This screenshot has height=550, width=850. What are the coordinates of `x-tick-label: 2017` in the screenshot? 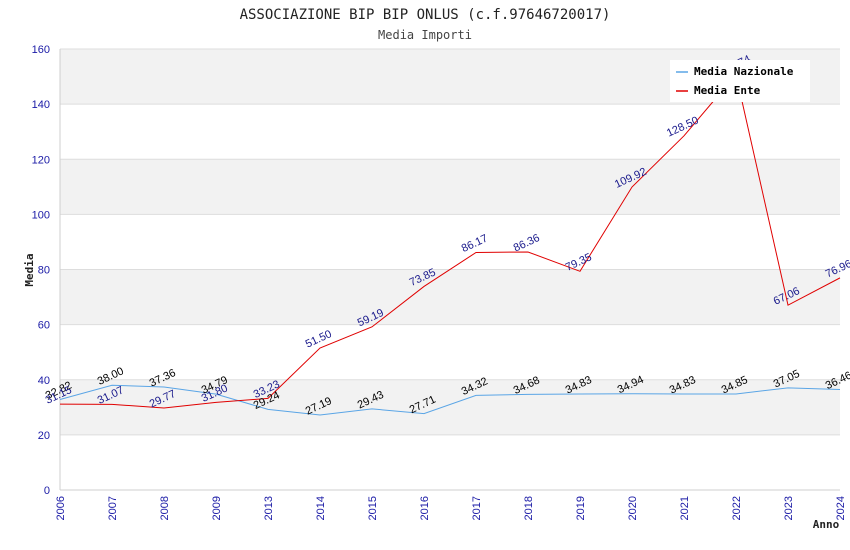 It's located at (477, 508).